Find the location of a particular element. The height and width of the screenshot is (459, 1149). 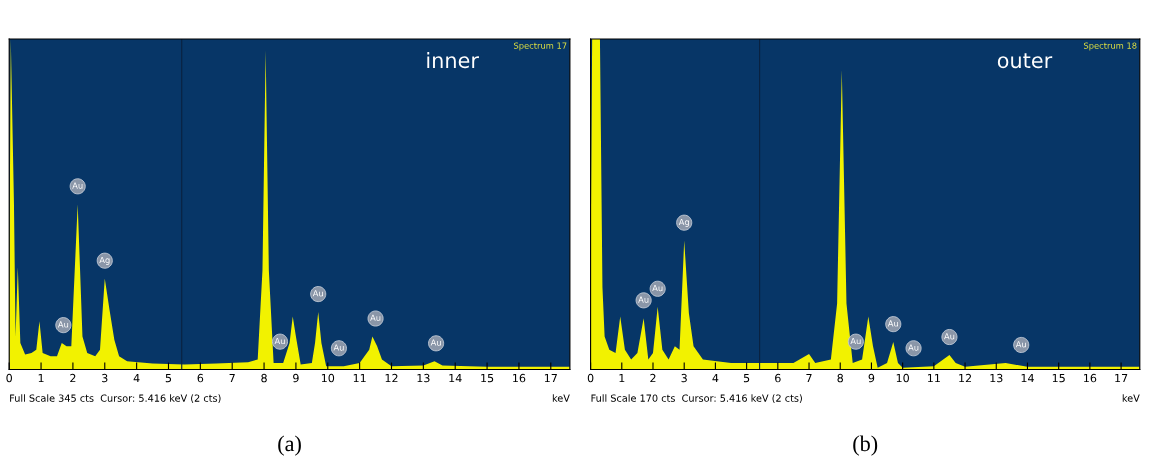

annotation: Spectrum 18 is located at coordinates (1110, 46).